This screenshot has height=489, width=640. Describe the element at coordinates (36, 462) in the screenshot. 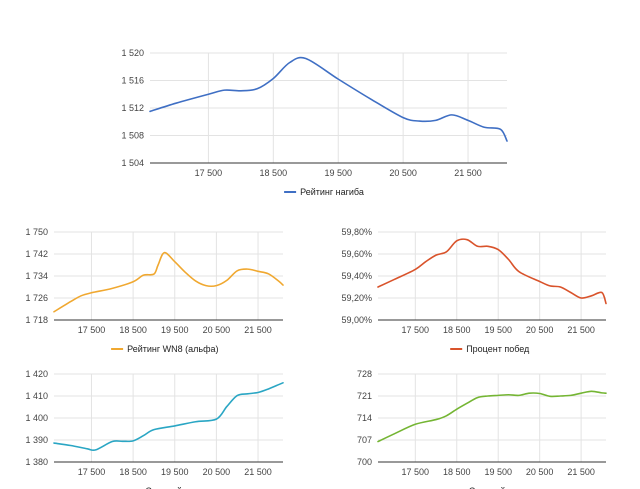

I see `y-tick-label: 1 380` at that location.